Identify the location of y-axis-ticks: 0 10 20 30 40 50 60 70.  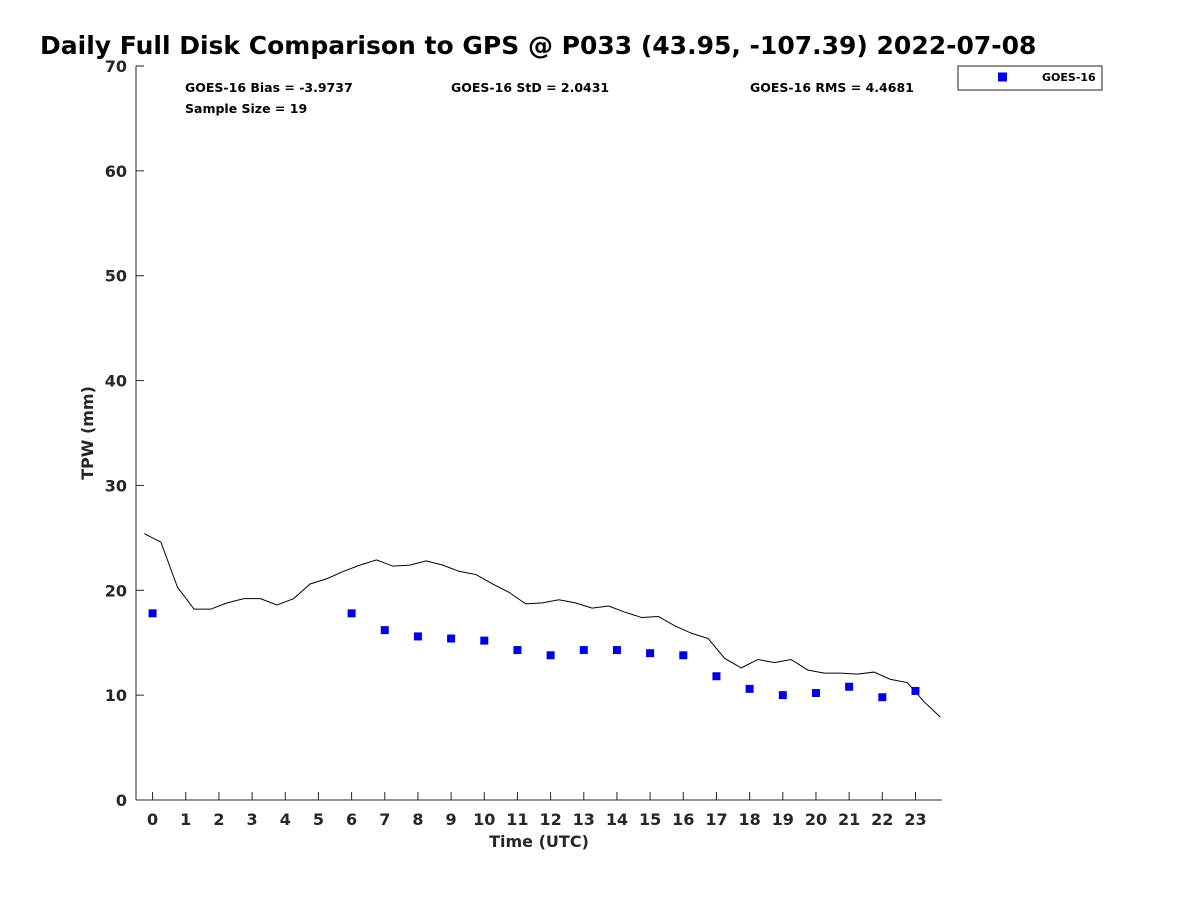
(124, 433).